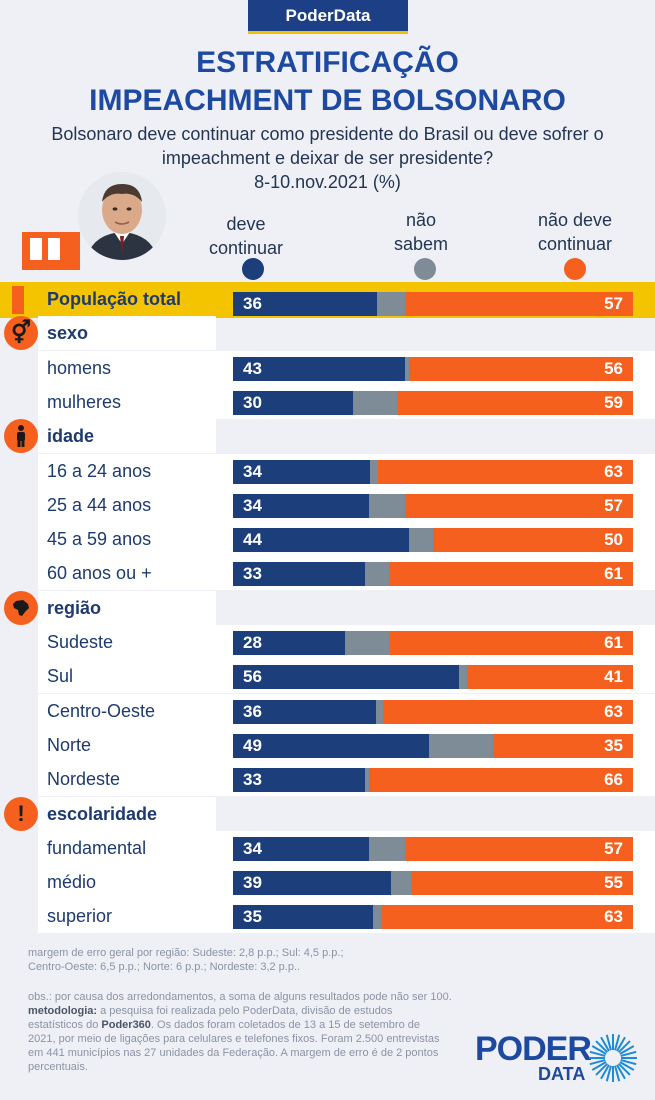 This screenshot has width=655, height=1100. I want to click on data-row: Sul 56 41, so click(327, 676).